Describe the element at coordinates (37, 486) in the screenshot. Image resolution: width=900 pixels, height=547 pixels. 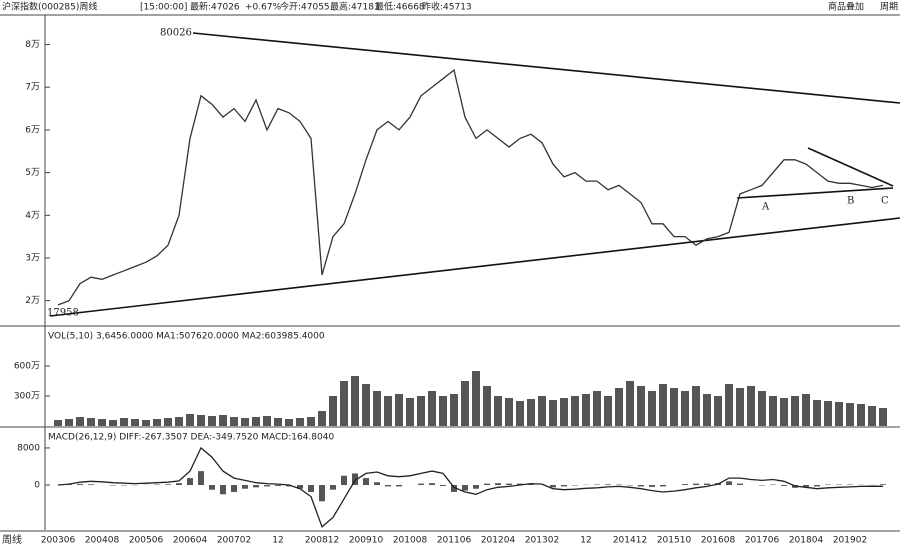
I see `y-tick-label: 0` at that location.